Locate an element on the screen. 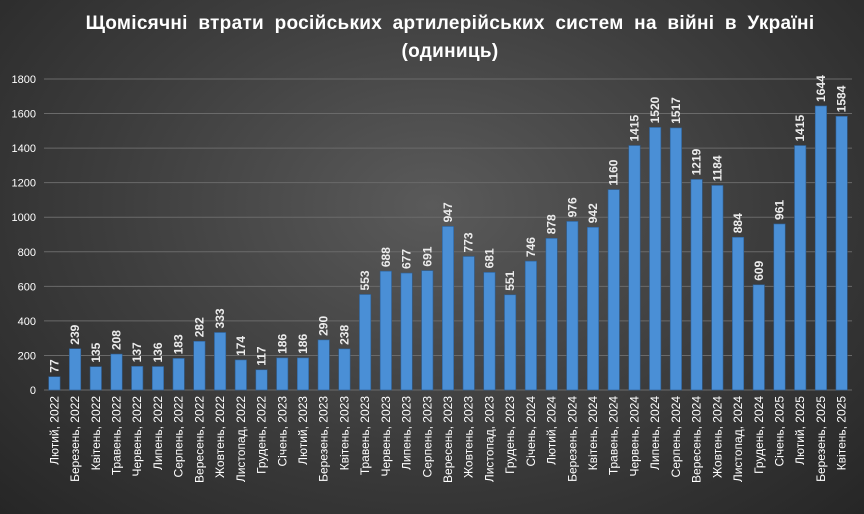 This screenshot has width=864, height=514. data-label: 976 is located at coordinates (572, 207).